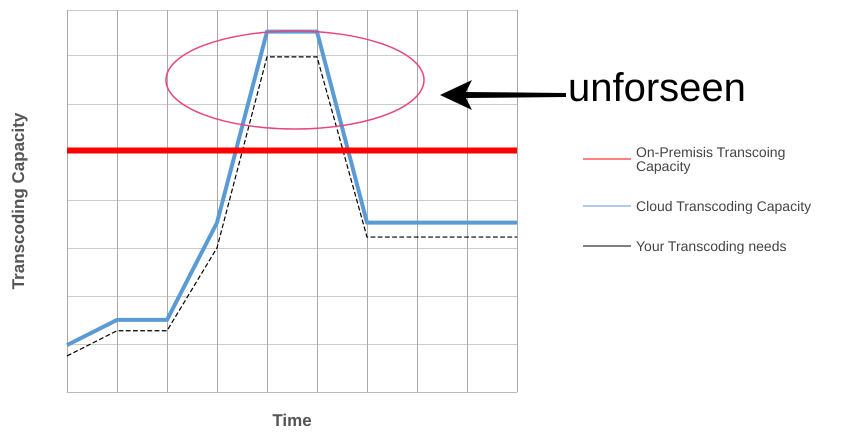 The width and height of the screenshot is (861, 434). I want to click on x-axis-title: Time, so click(292, 420).